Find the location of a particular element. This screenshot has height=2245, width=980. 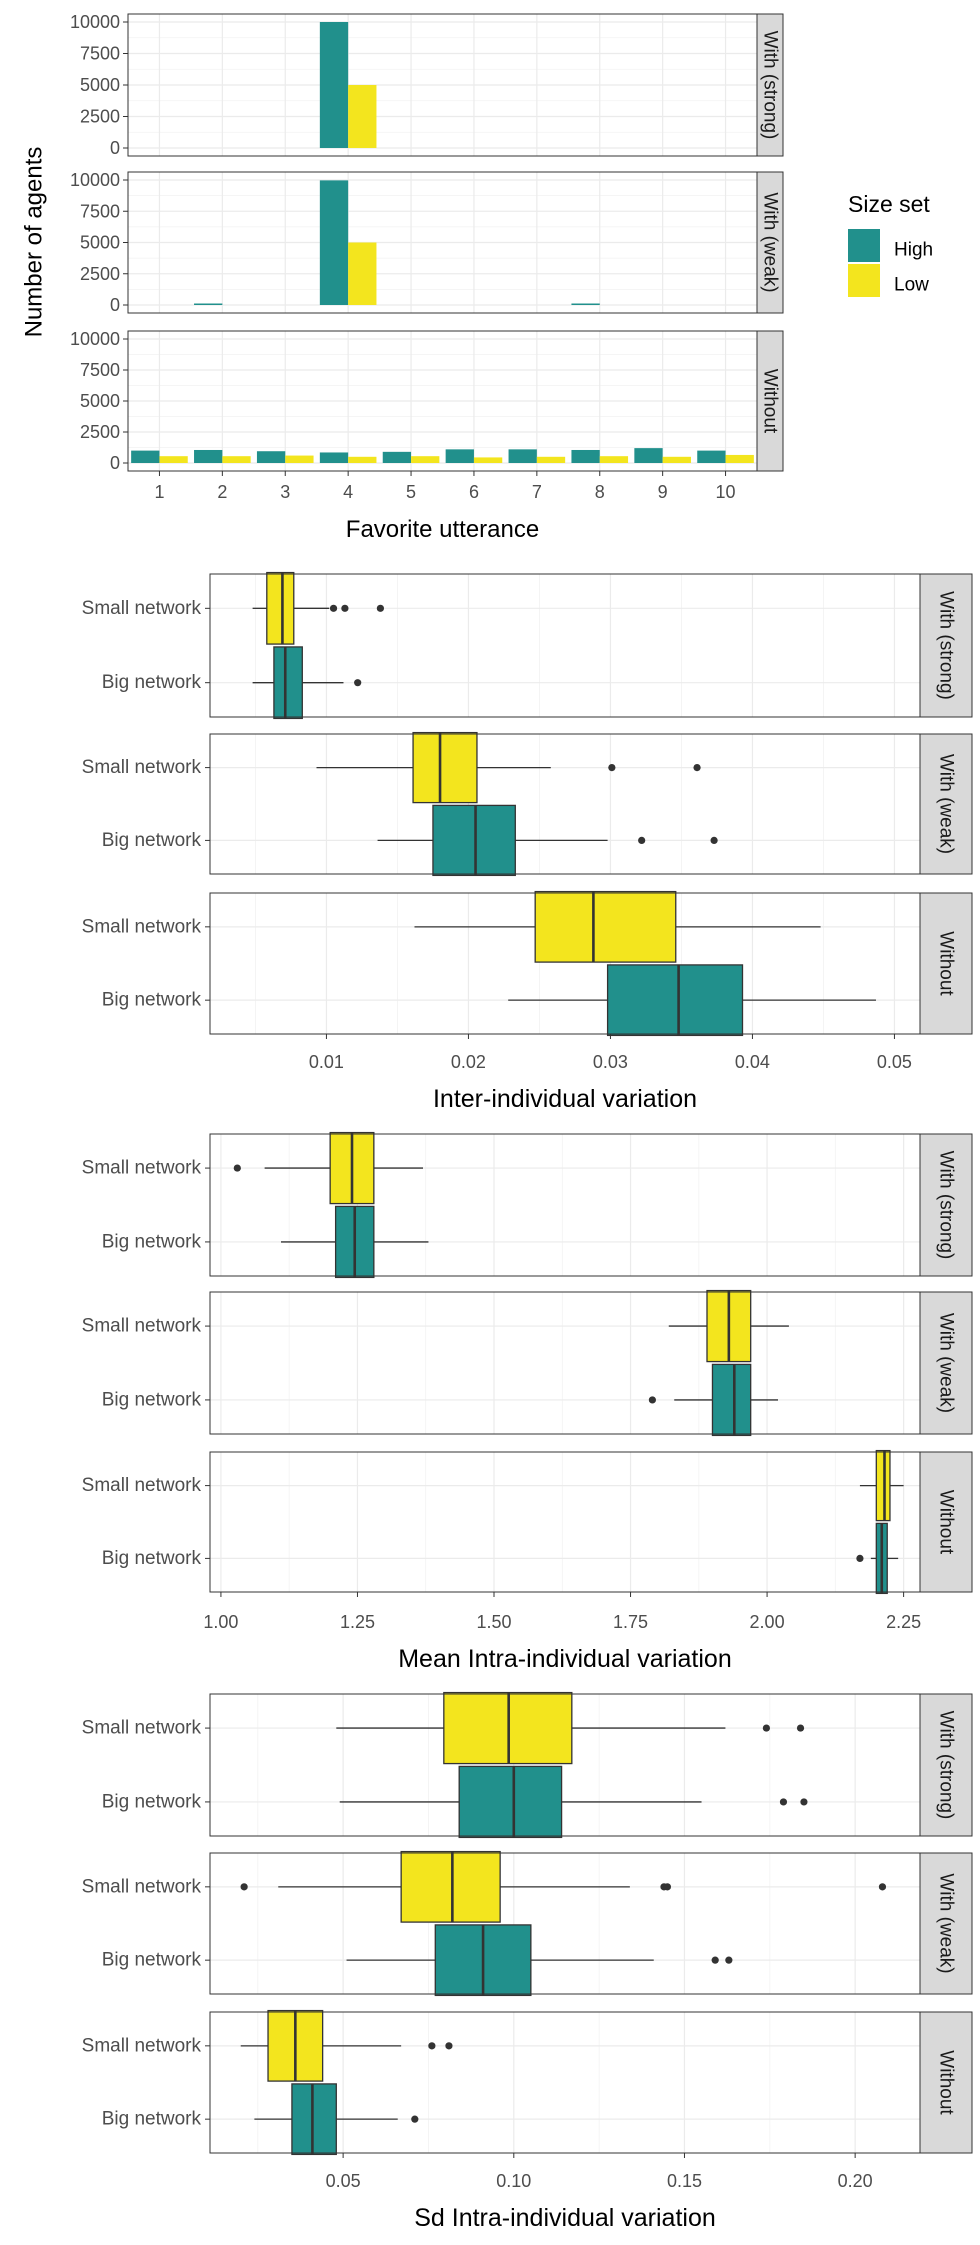

box-panel-2-0: Small network Big network is located at coordinates (501, 1205).